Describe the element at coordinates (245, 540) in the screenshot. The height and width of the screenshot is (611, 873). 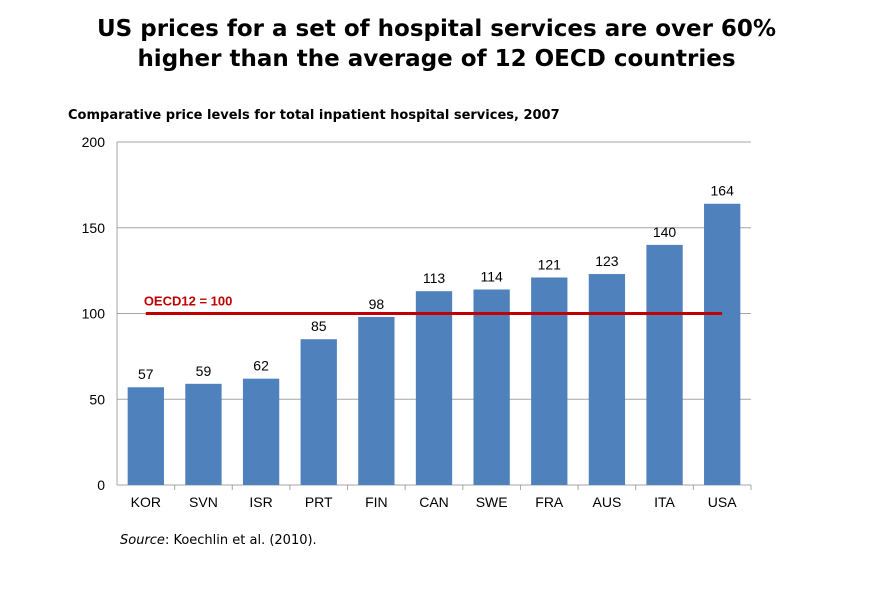
I see `source-text: Koechlin et al. (2010).` at that location.